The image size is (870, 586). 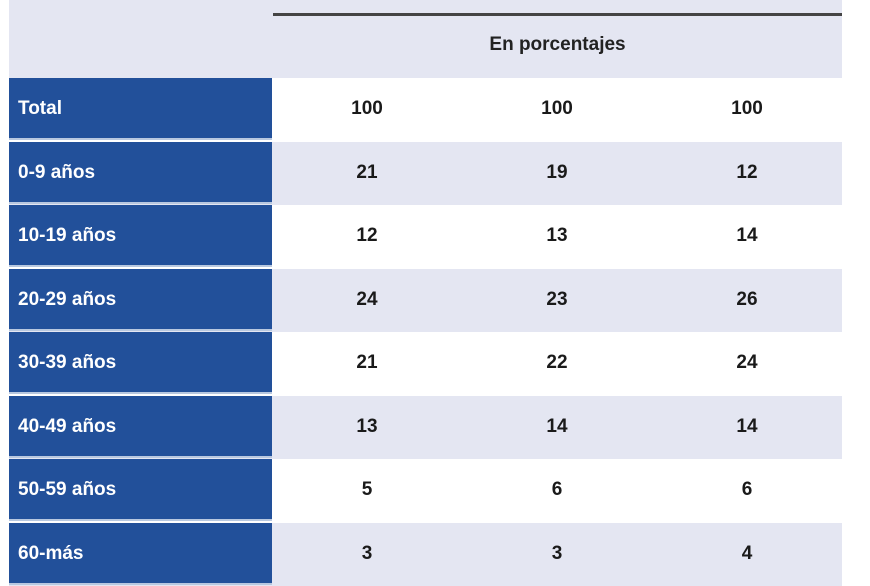 I want to click on header-divider, so click(x=557, y=14).